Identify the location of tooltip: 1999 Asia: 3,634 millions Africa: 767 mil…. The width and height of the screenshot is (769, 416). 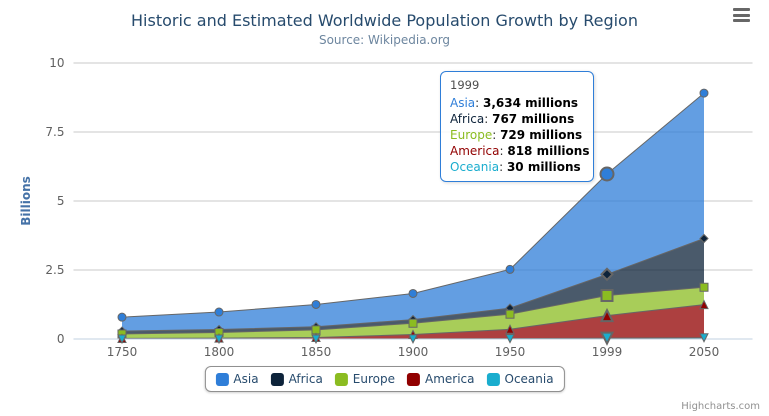
(517, 126).